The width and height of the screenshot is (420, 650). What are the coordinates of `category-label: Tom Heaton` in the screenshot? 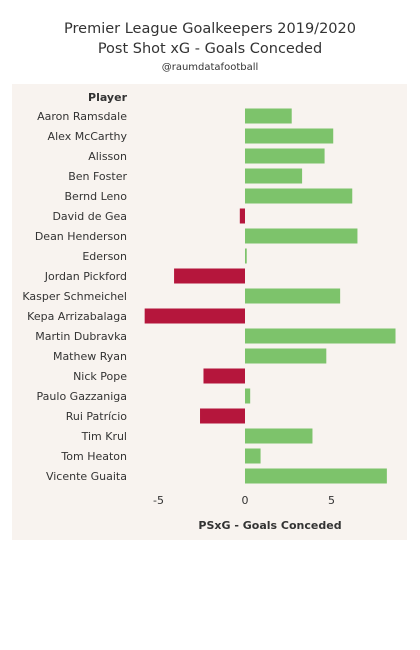 It's located at (93, 456).